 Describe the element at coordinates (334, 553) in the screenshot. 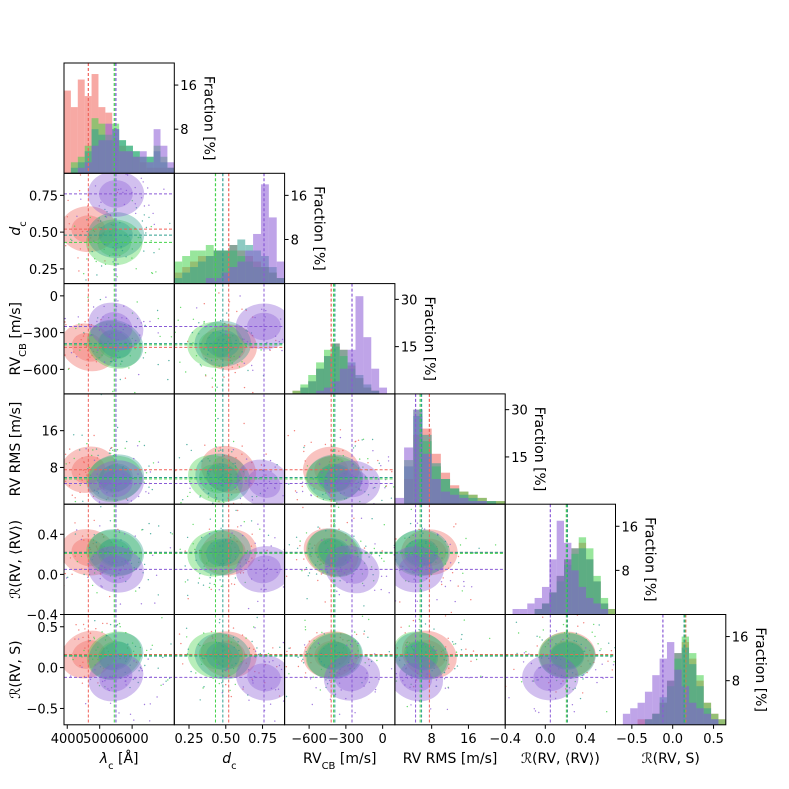

I see `density-core-green` at that location.